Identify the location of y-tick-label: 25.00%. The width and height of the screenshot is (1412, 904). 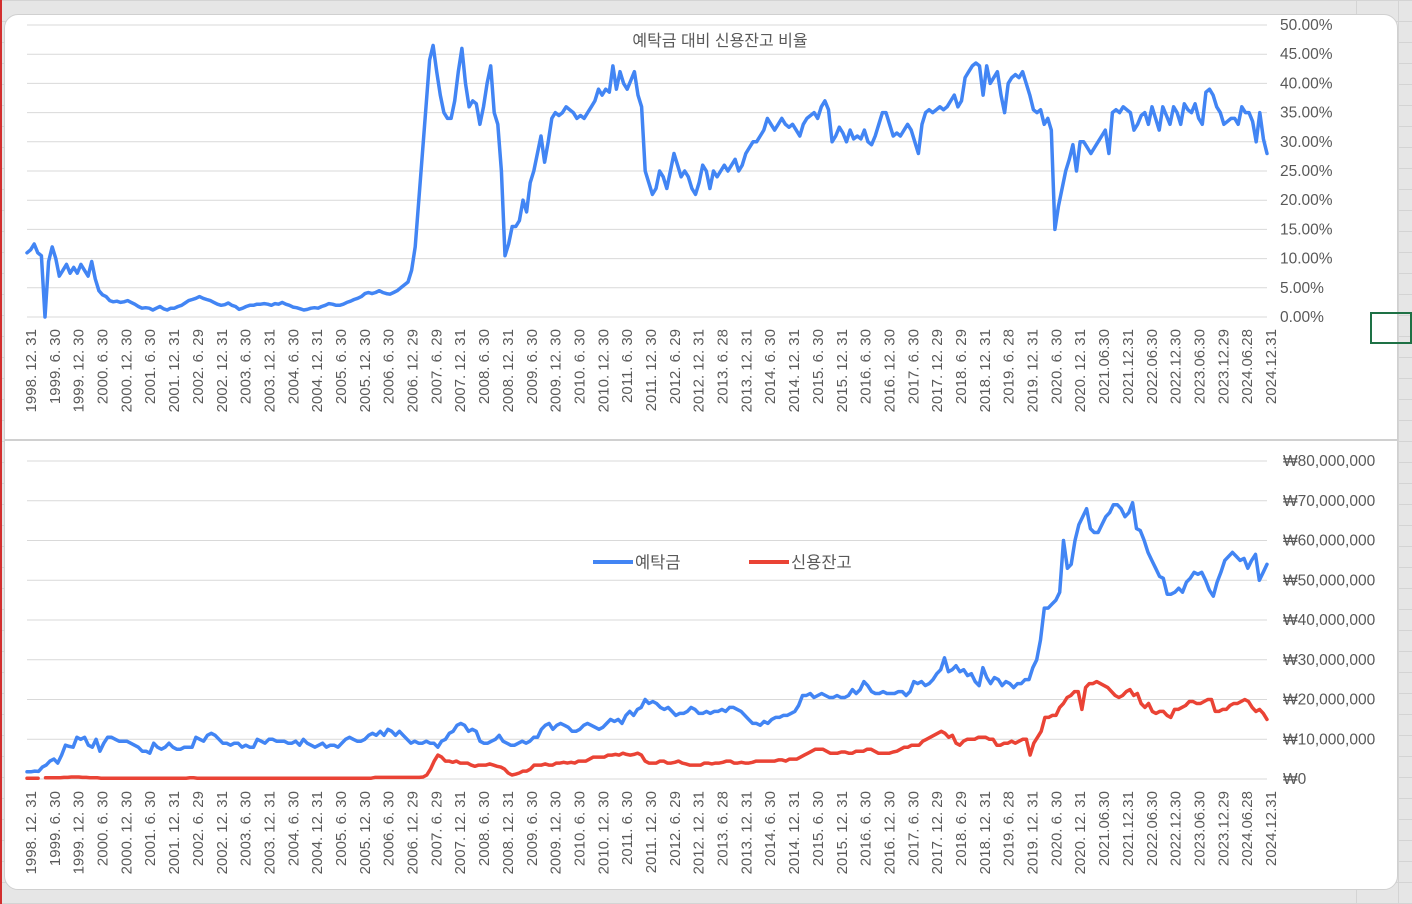
(1306, 171).